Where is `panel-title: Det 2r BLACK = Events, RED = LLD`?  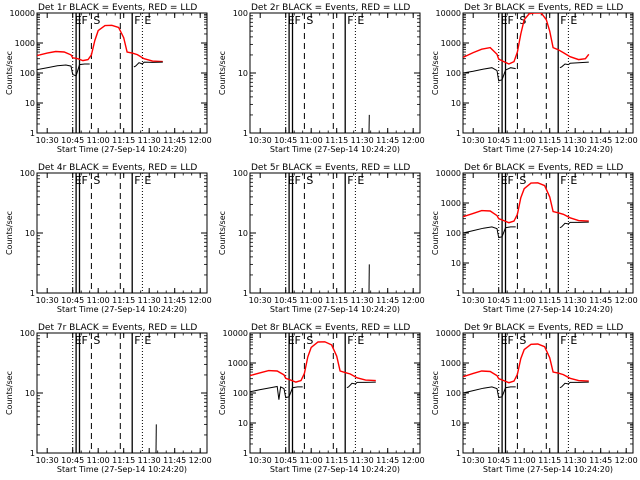
panel-title: Det 2r BLACK = Events, RED = LLD is located at coordinates (330, 8).